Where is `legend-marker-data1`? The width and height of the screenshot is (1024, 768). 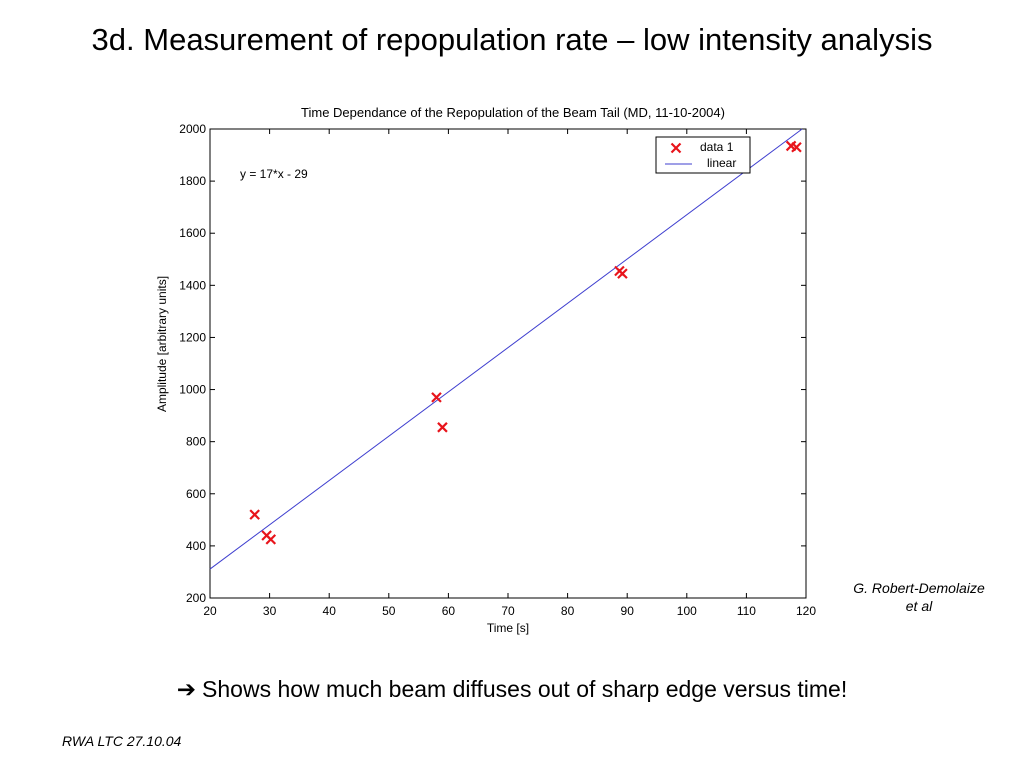 legend-marker-data1 is located at coordinates (676, 148).